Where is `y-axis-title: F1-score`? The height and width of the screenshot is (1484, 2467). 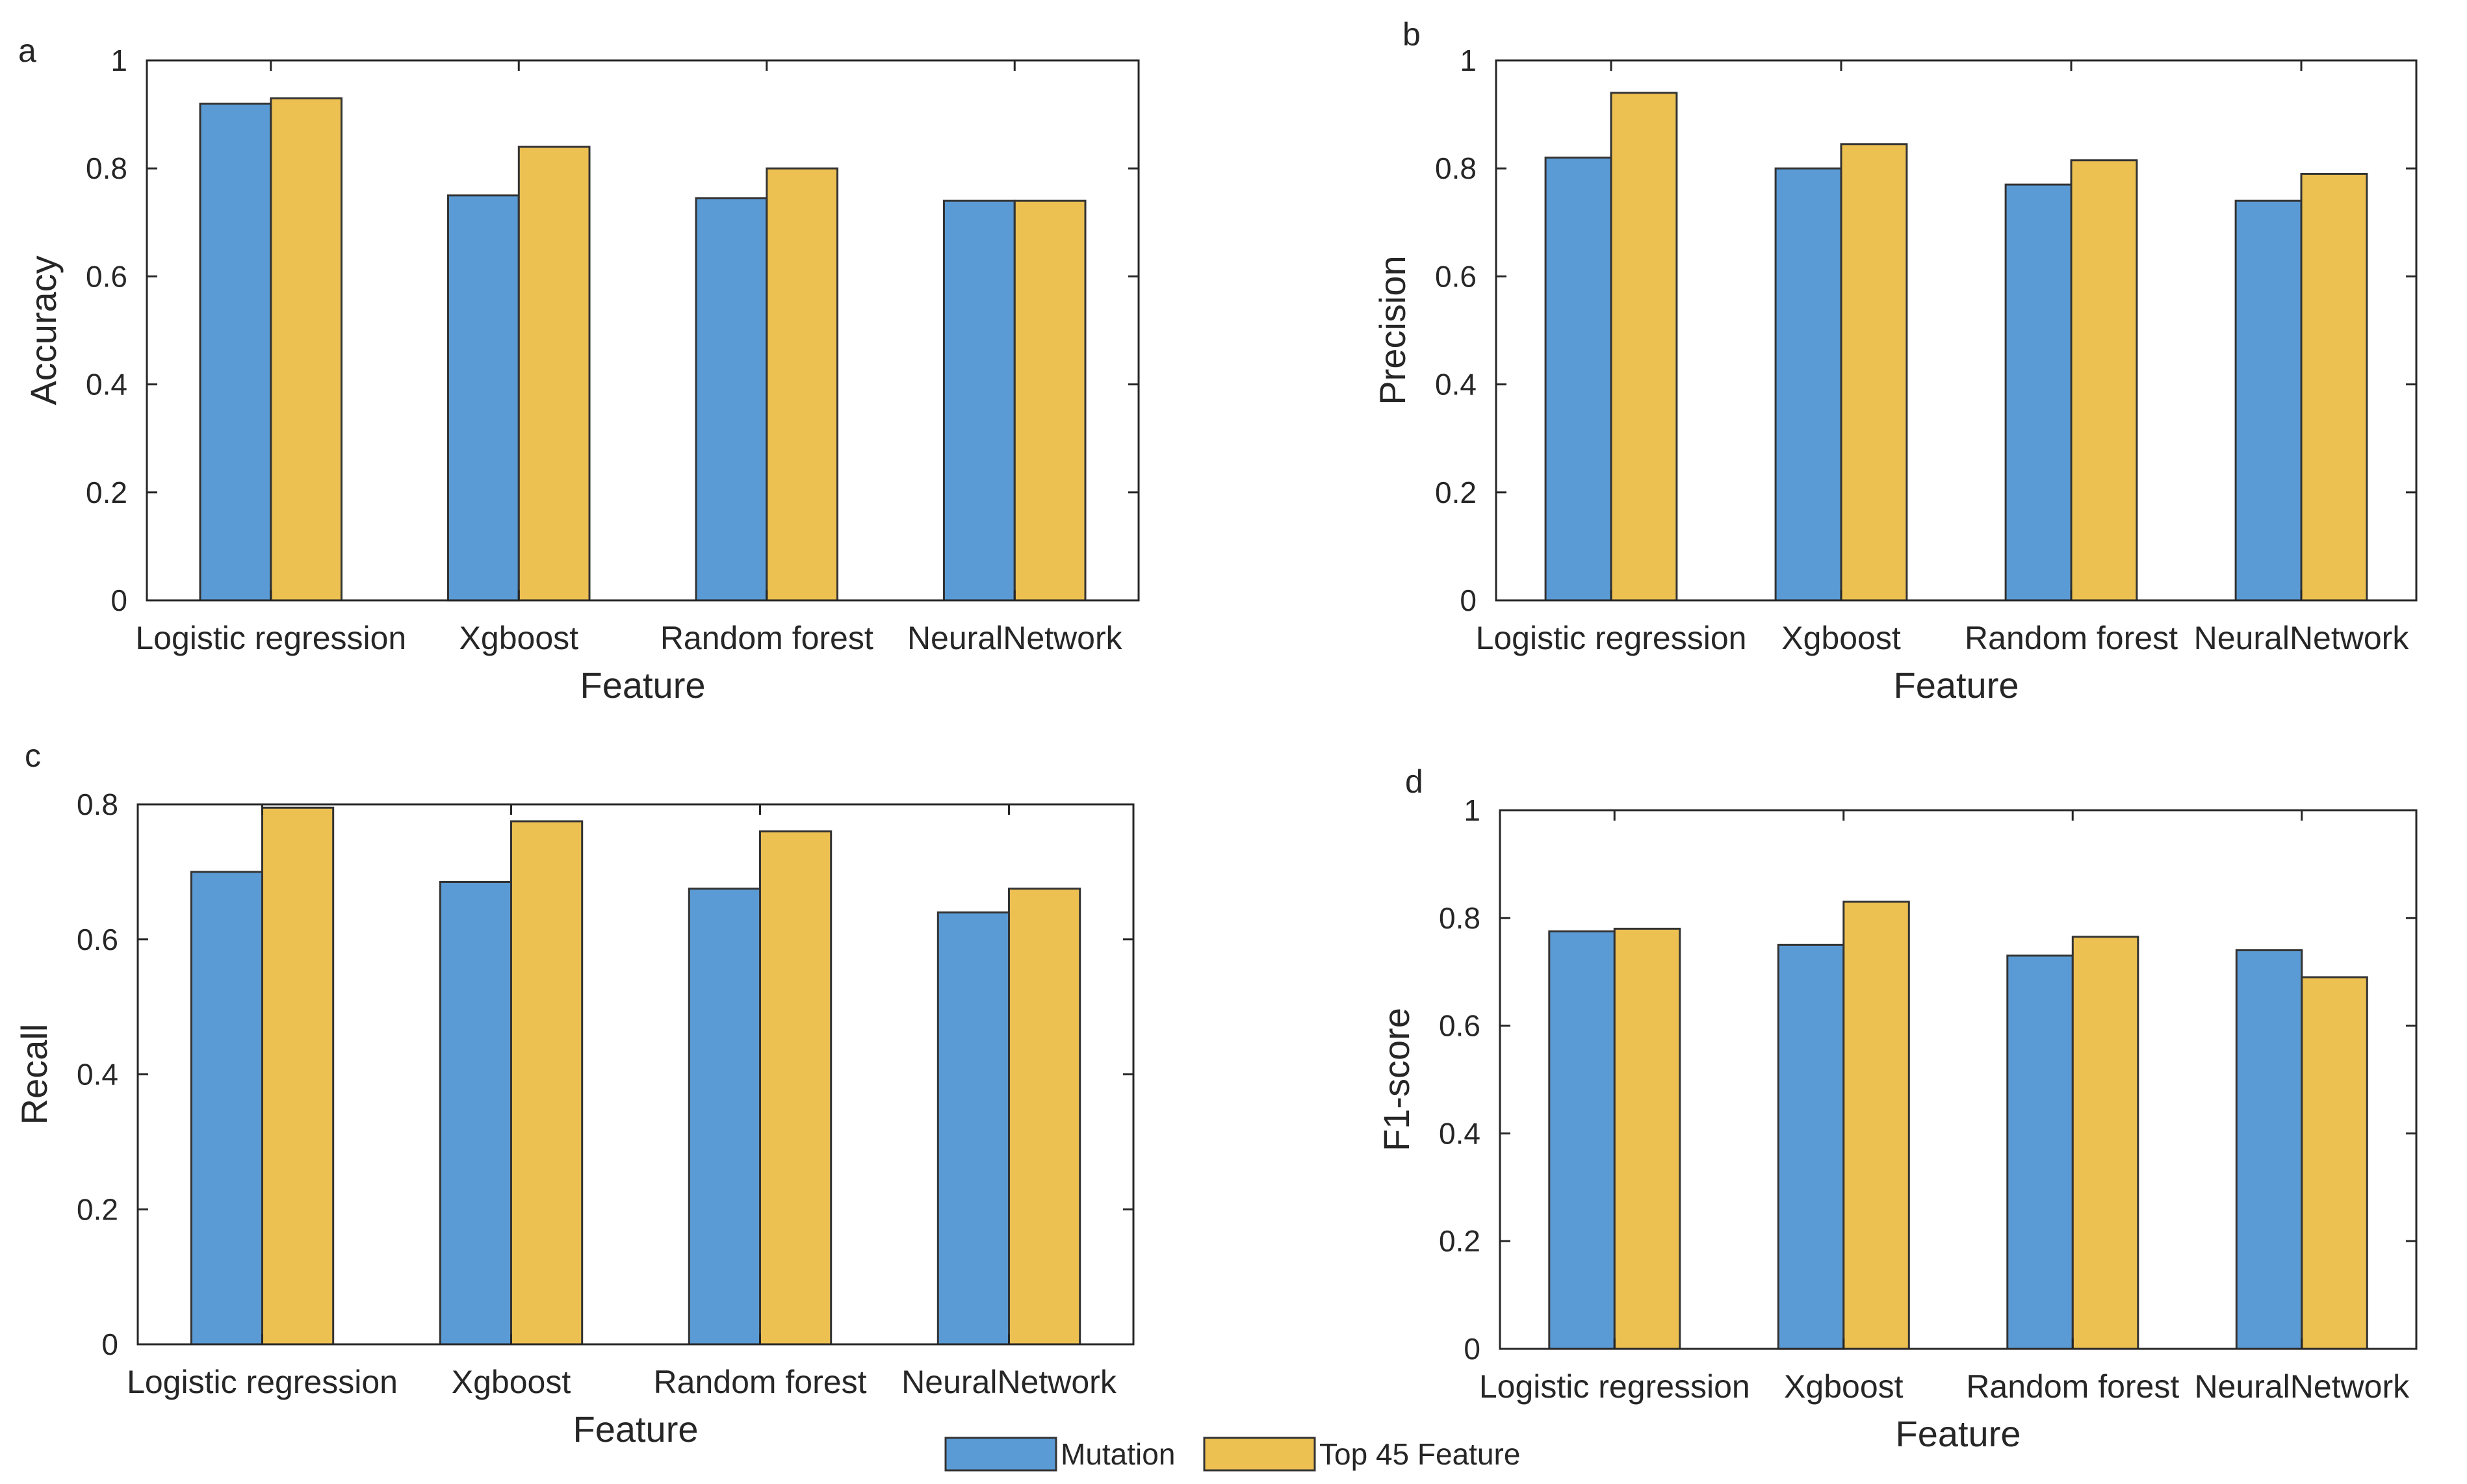 y-axis-title: F1-score is located at coordinates (1397, 1080).